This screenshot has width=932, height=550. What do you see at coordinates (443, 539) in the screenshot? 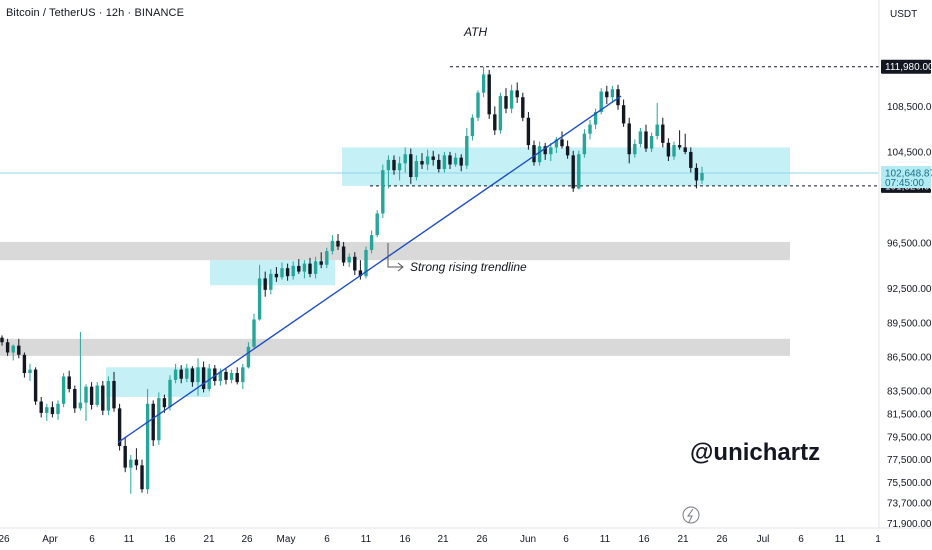
I see `time-tick-label: 21` at bounding box center [443, 539].